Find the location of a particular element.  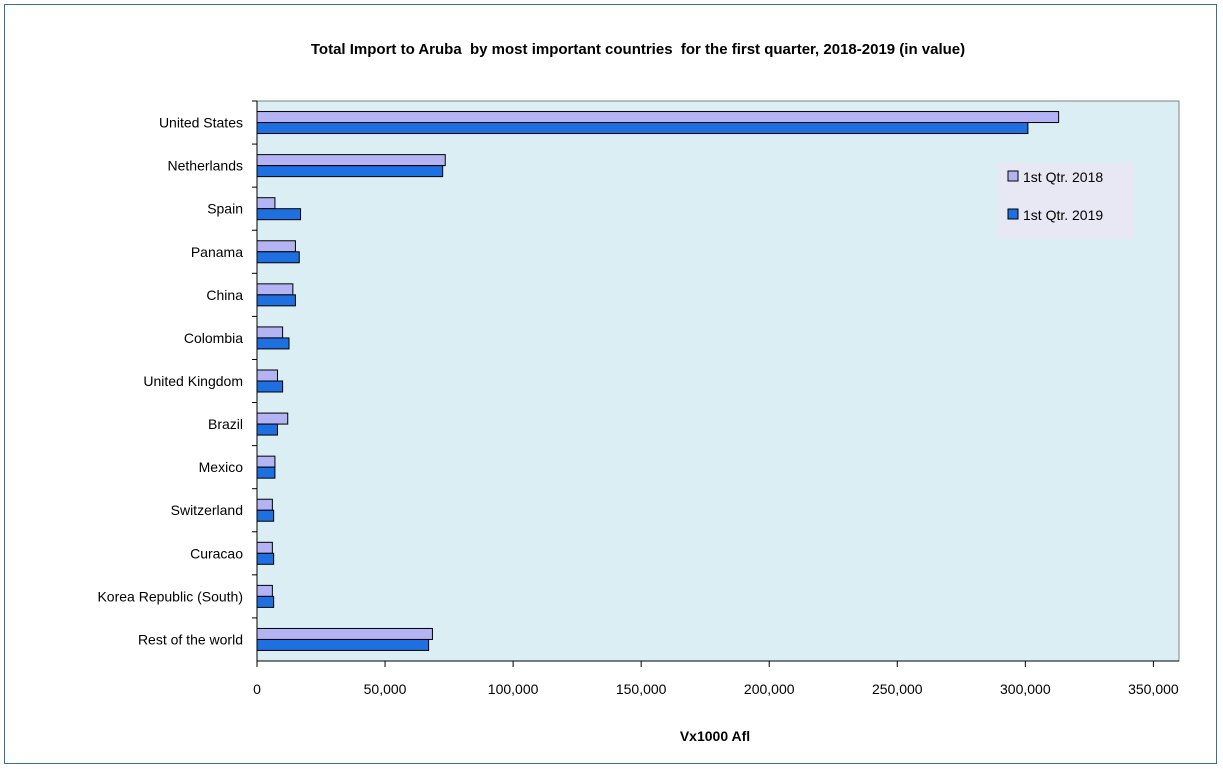

legend: 1st Qtr. 2018 1st Qtr. 2019 is located at coordinates (1066, 201).